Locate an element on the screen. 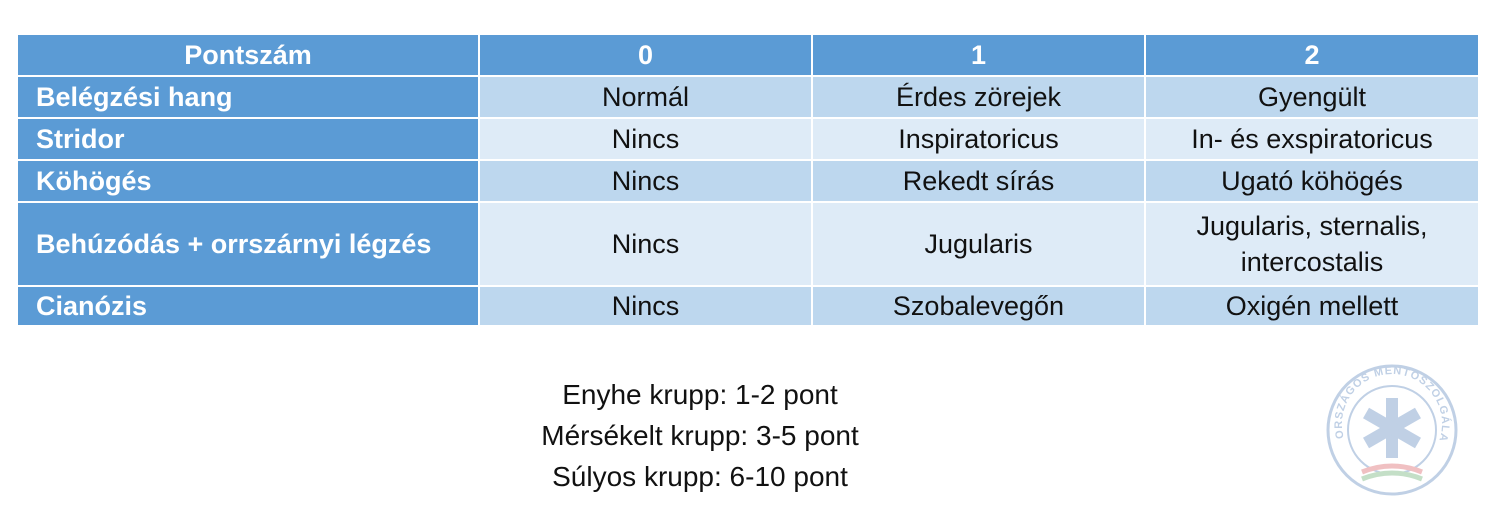 The width and height of the screenshot is (1495, 514). header-1: 1 is located at coordinates (978, 55).